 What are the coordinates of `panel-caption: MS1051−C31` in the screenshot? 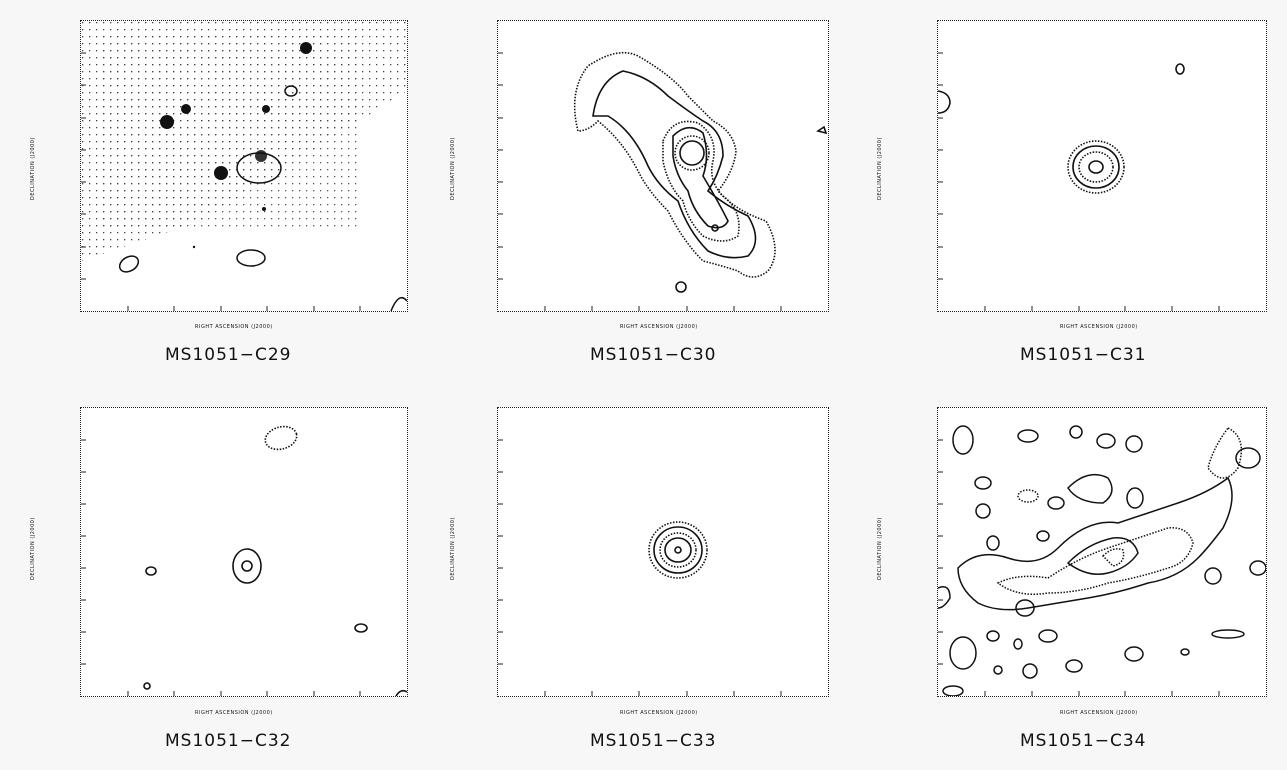 It's located at (1083, 355).